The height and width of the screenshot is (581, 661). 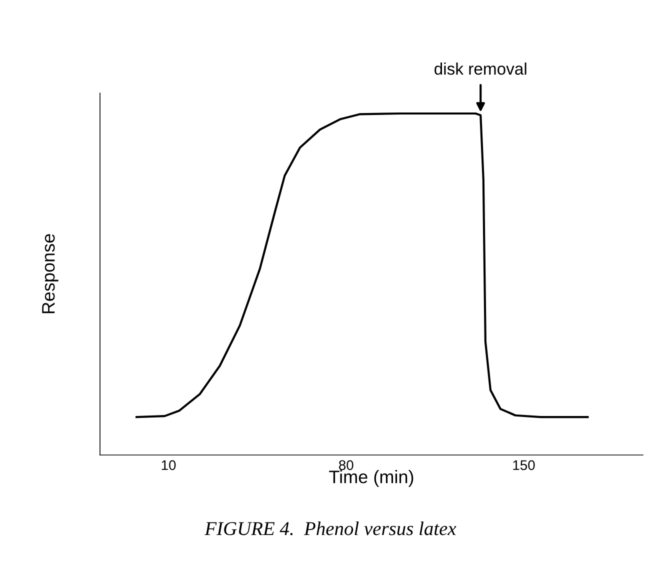 What do you see at coordinates (169, 465) in the screenshot?
I see `x-tick-label: 10` at bounding box center [169, 465].